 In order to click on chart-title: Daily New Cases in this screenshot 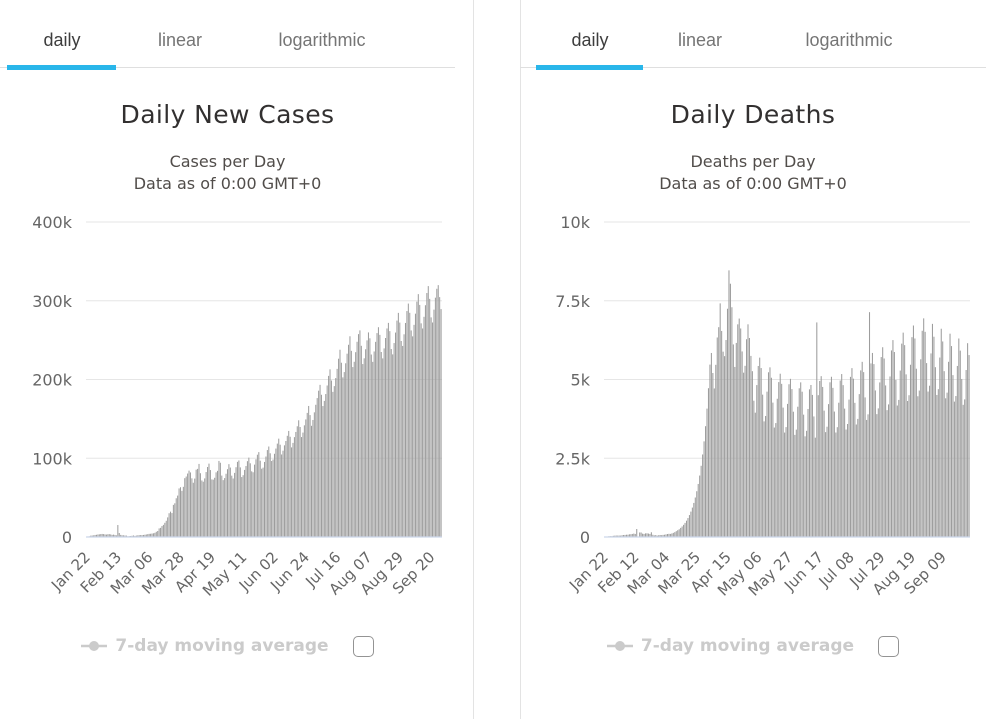, I will do `click(227, 114)`.